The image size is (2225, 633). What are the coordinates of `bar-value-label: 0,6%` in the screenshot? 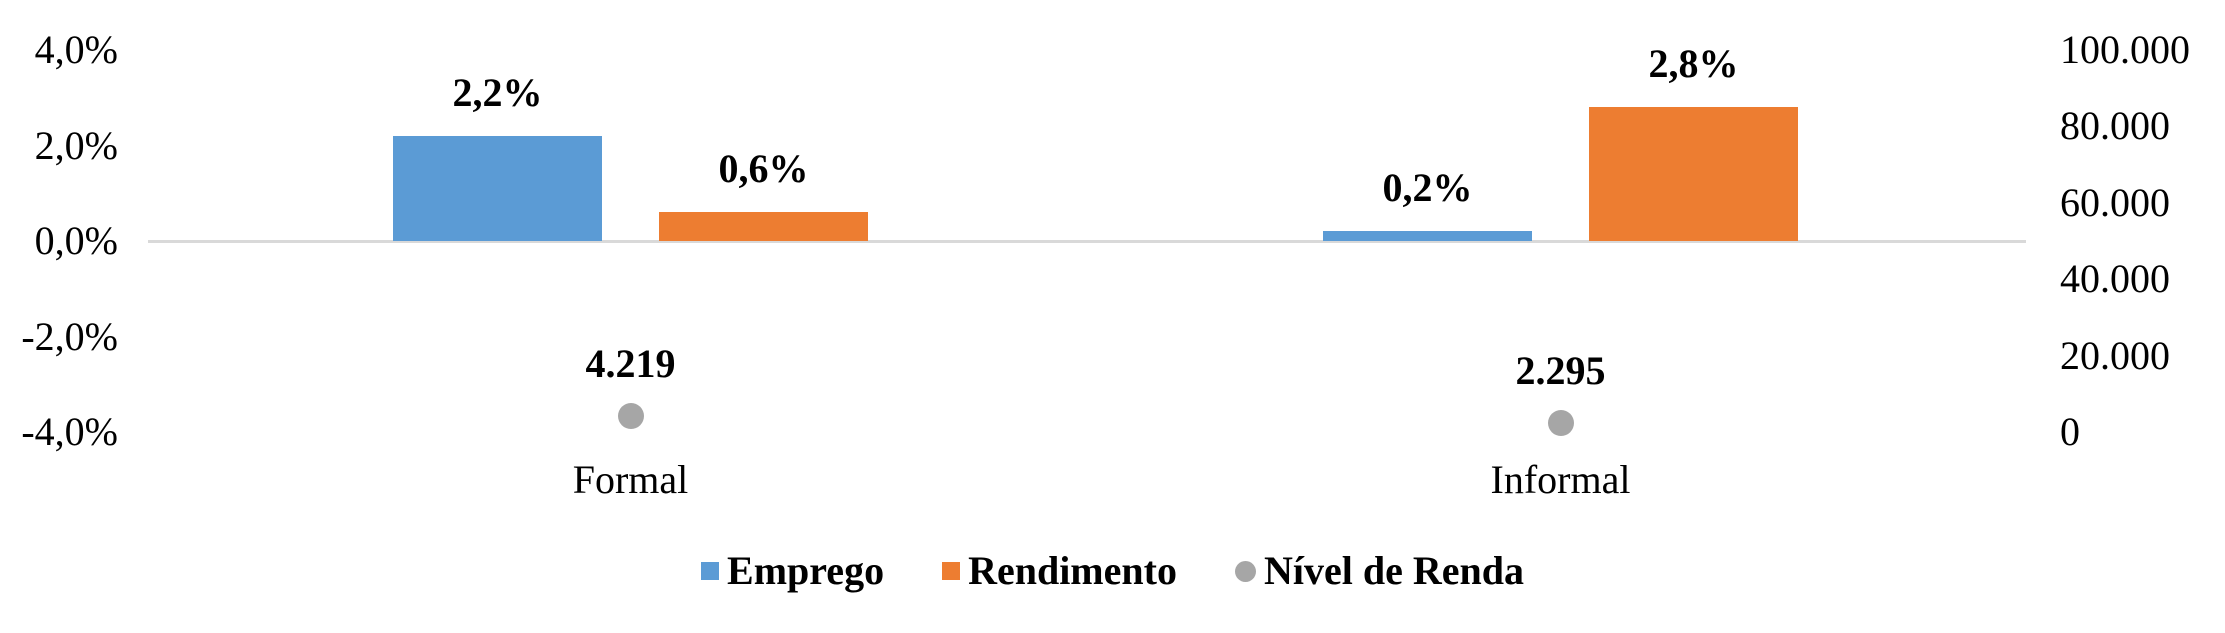 It's located at (763, 169).